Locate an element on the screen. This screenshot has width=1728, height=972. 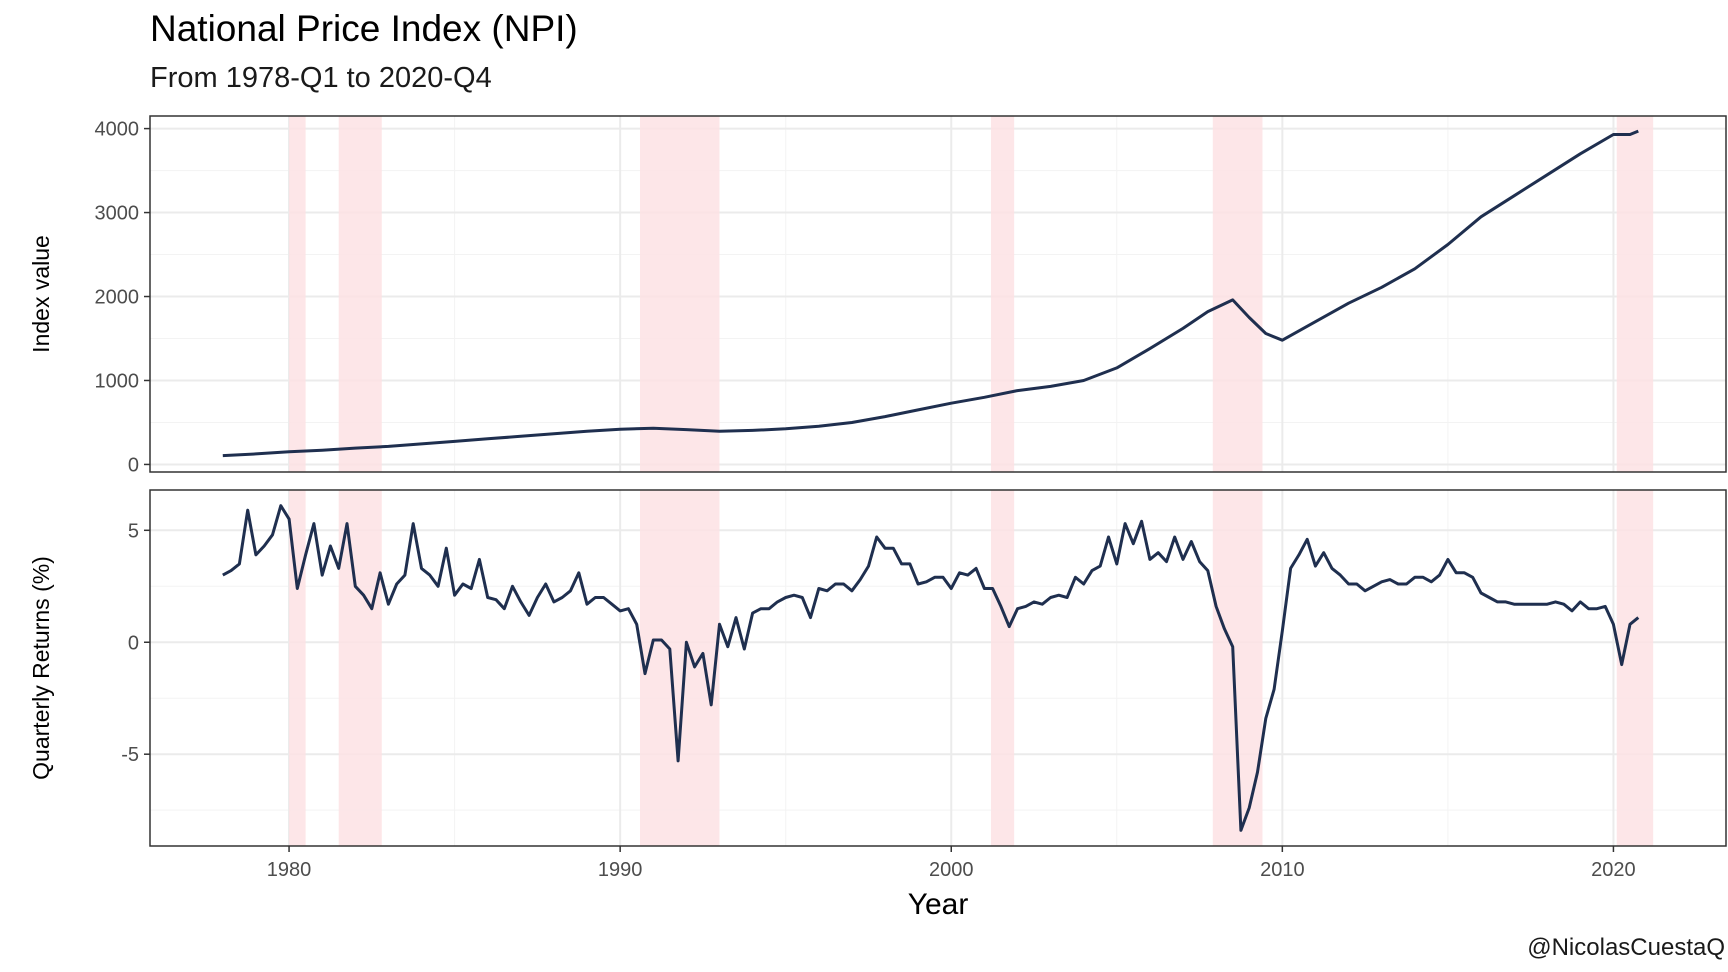
y-axis-title: Quarterly Returns (%) is located at coordinates (41, 668).